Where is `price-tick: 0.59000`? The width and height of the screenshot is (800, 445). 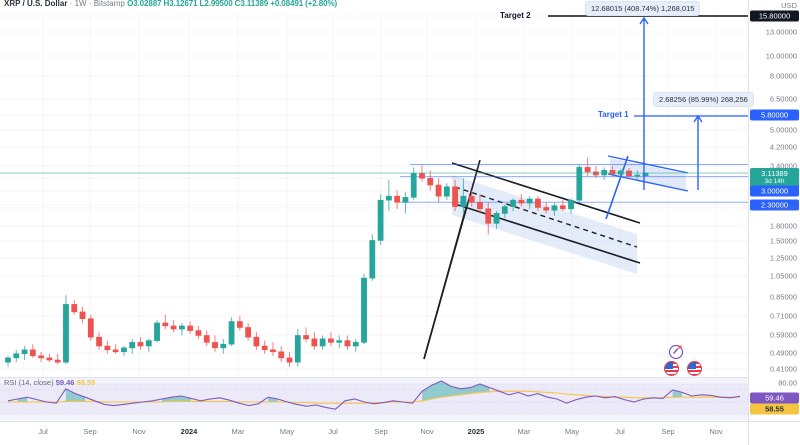
price-tick: 0.59000 is located at coordinates (783, 335).